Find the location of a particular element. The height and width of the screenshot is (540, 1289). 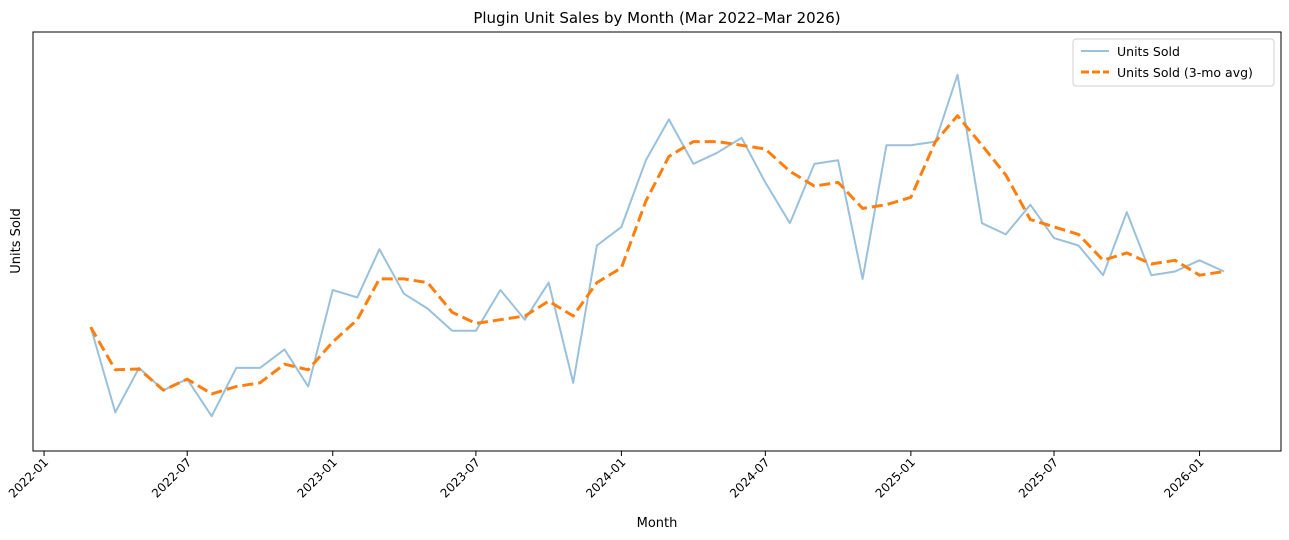

x-tick-label: 2025-01 is located at coordinates (895, 477).